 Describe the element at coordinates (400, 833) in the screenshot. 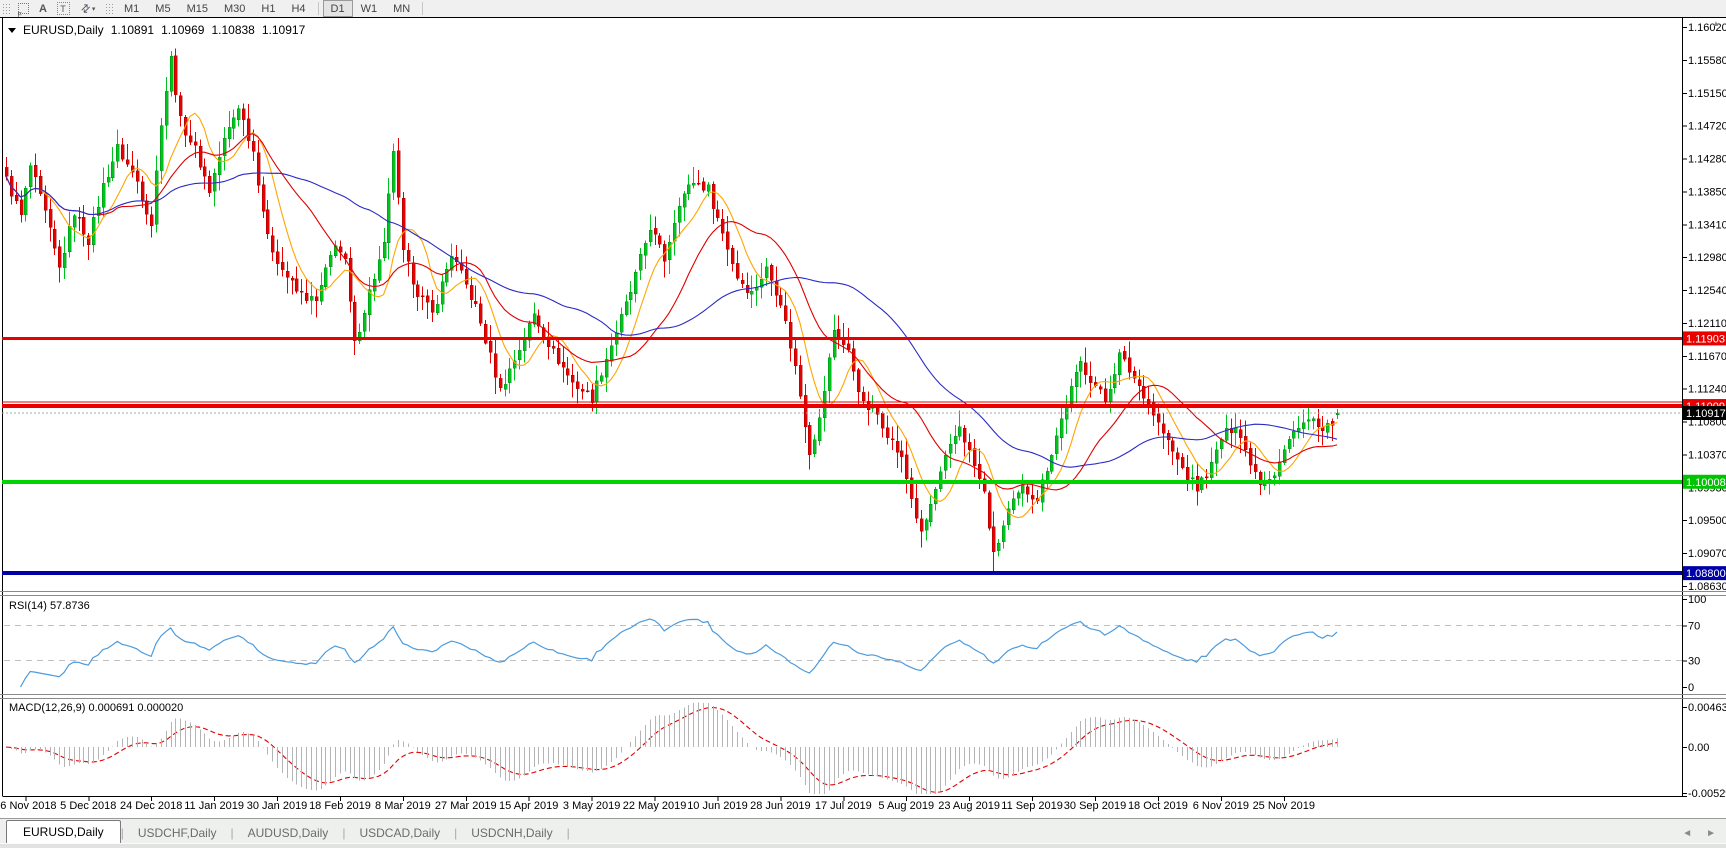

I see `symbol-tab-usdcad: USDCAD,Daily` at that location.